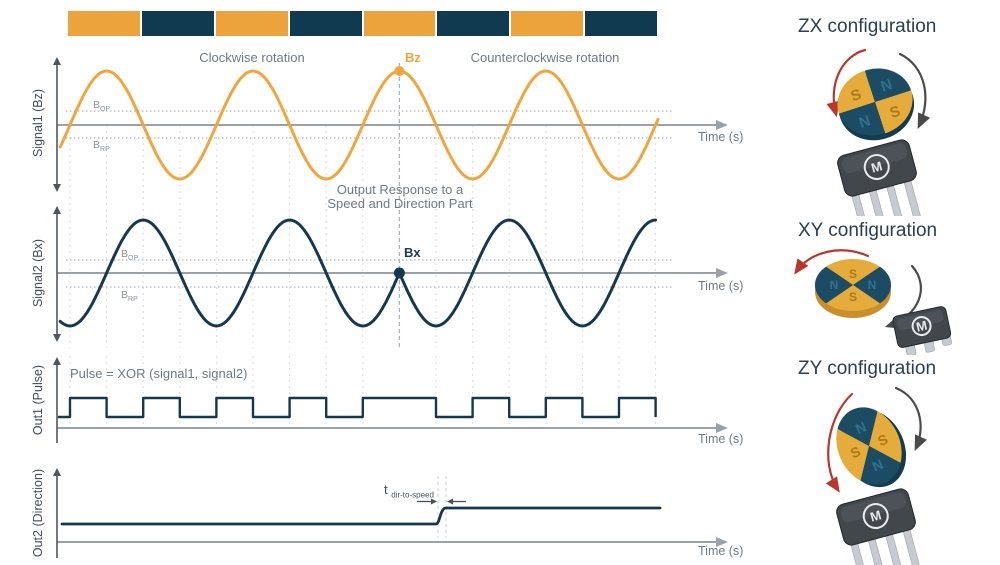  I want to click on config-title-xy: XY configuration, so click(868, 230).